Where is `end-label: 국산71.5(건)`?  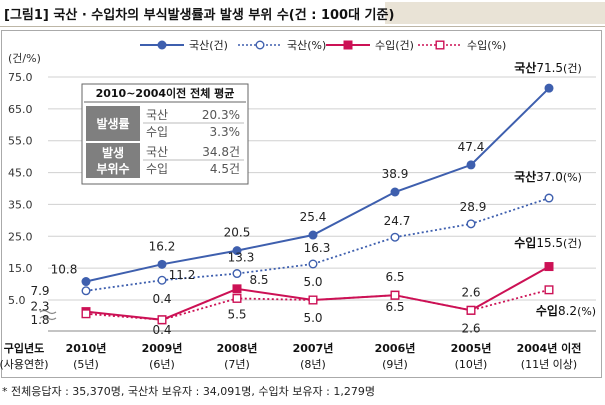 end-label: 국산71.5(건) is located at coordinates (548, 67).